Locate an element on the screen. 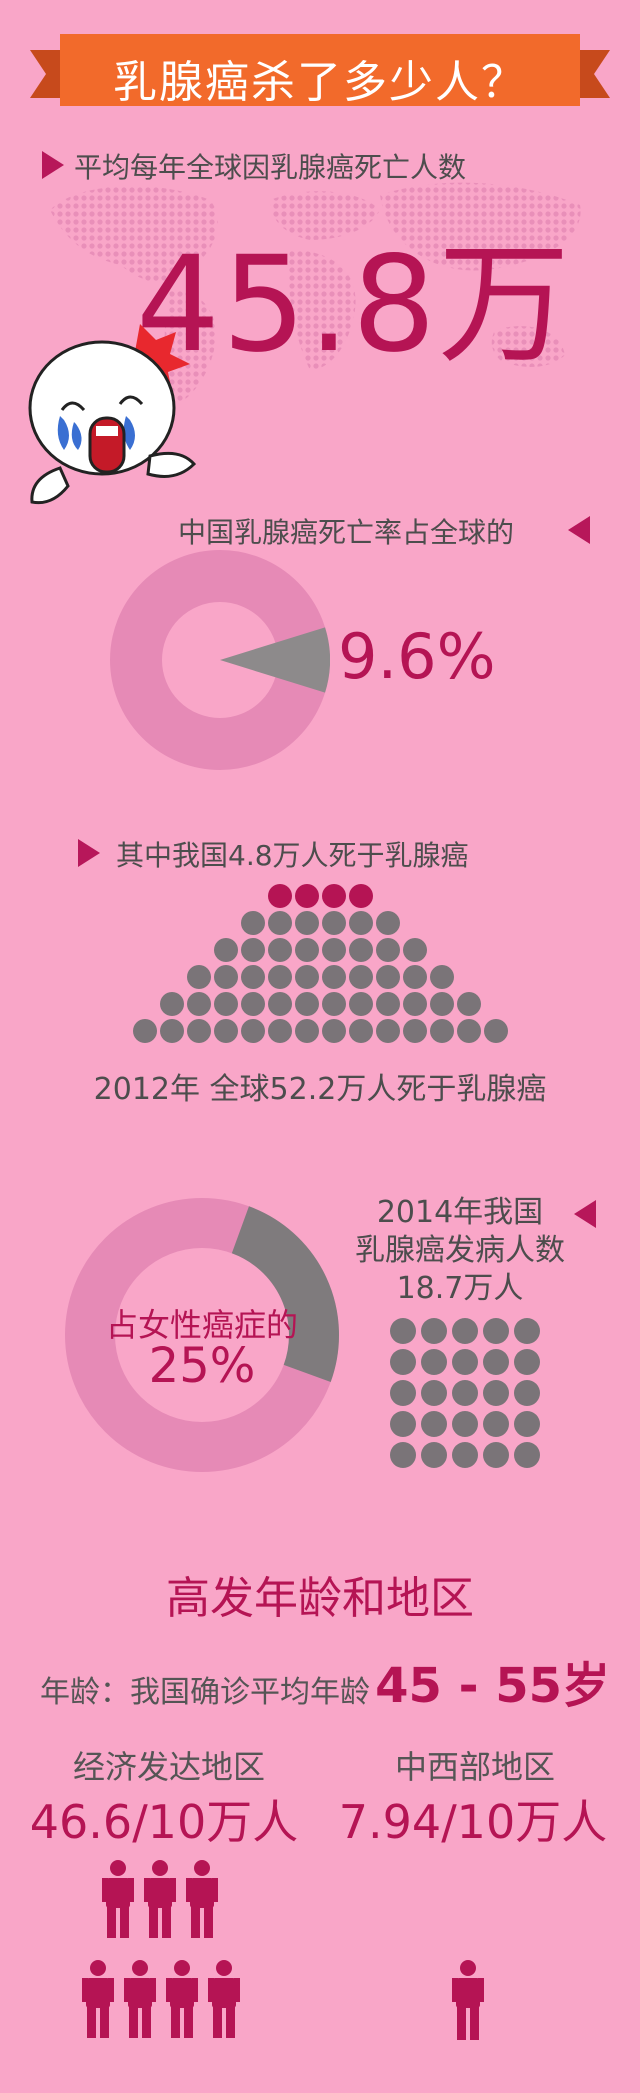 This screenshot has width=640, height=2093. china-share-percent: 9.6% is located at coordinates (417, 656).